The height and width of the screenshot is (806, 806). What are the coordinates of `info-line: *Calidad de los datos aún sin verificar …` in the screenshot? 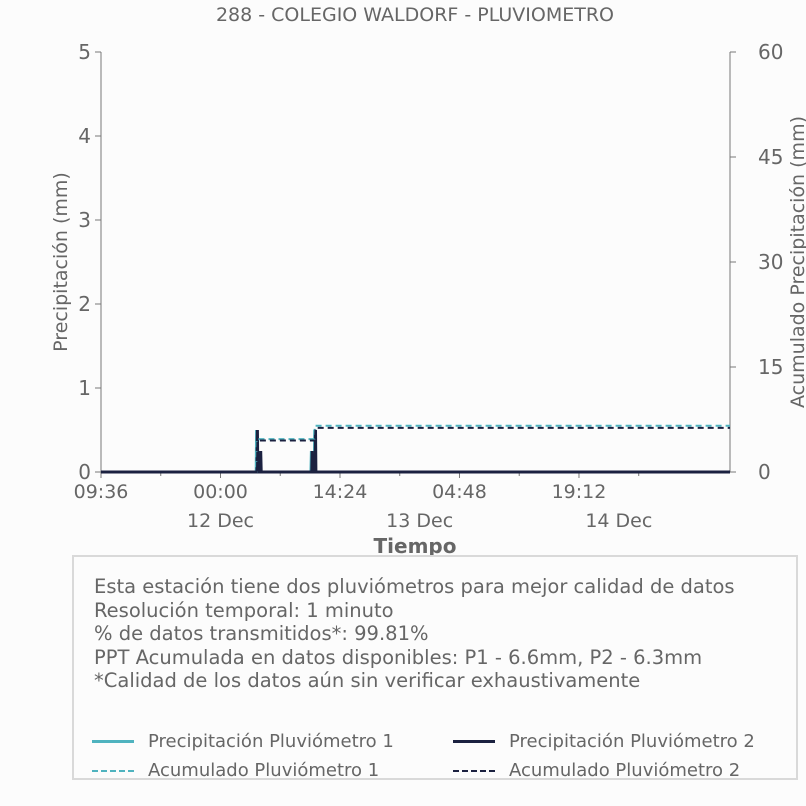 It's located at (367, 681).